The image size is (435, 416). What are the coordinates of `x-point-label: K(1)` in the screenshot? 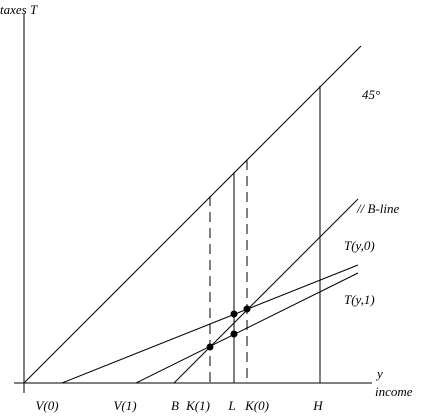 It's located at (197, 405).